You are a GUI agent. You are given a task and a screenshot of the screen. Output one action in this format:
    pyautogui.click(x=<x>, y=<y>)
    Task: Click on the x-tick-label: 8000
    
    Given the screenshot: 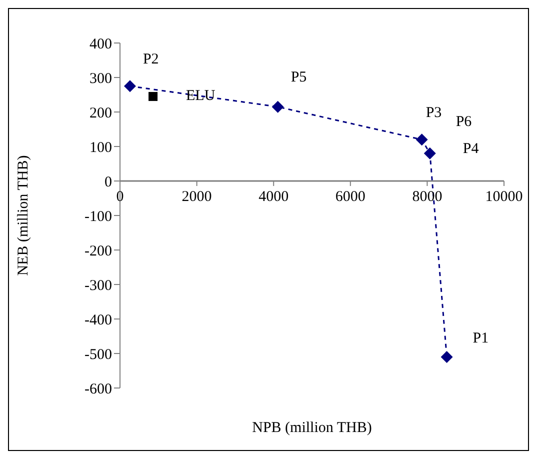 What is the action you would take?
    pyautogui.click(x=427, y=197)
    